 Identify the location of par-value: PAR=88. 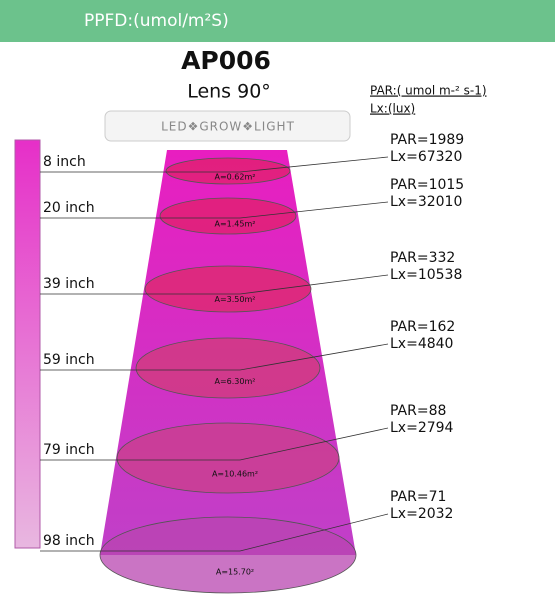
(418, 411).